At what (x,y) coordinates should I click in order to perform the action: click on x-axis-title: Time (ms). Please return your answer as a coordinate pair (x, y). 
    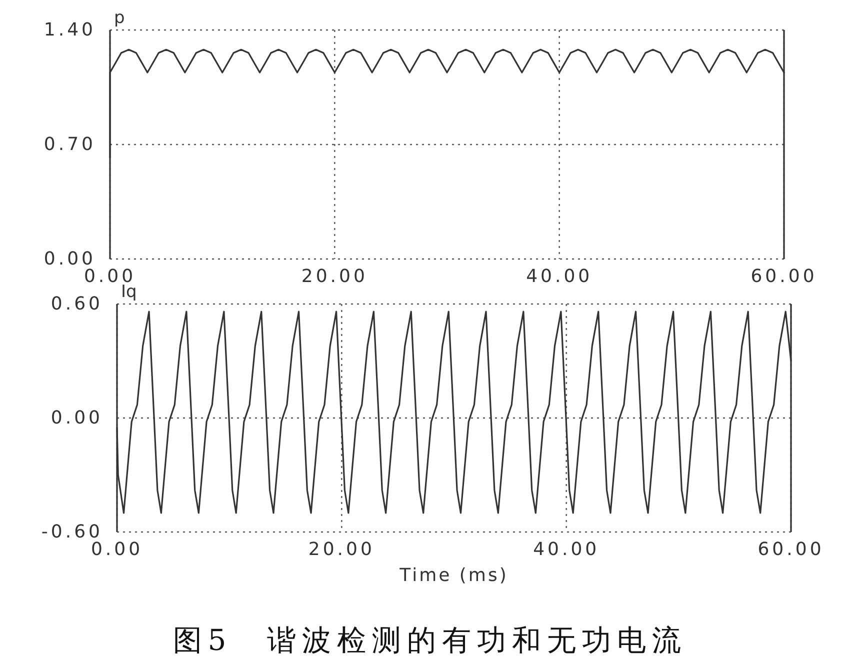
    Looking at the image, I should click on (453, 575).